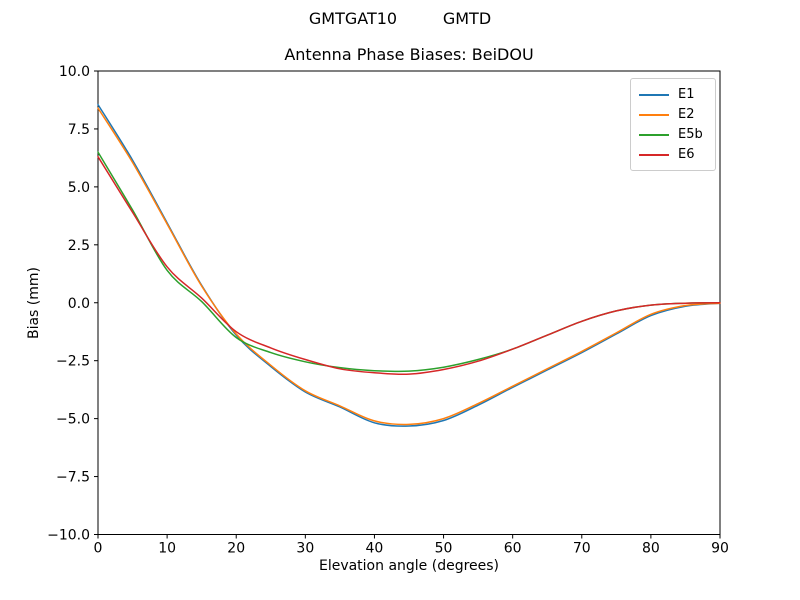 This screenshot has width=800, height=600. What do you see at coordinates (73, 420) in the screenshot?
I see `y-tick-label: −5.0` at bounding box center [73, 420].